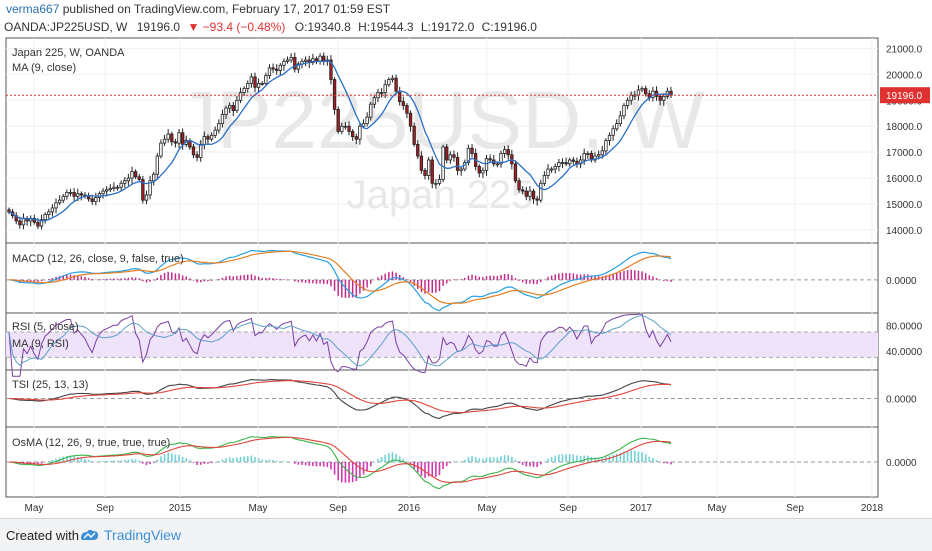  Describe the element at coordinates (143, 535) in the screenshot. I see `brand-link: TradingView` at that location.